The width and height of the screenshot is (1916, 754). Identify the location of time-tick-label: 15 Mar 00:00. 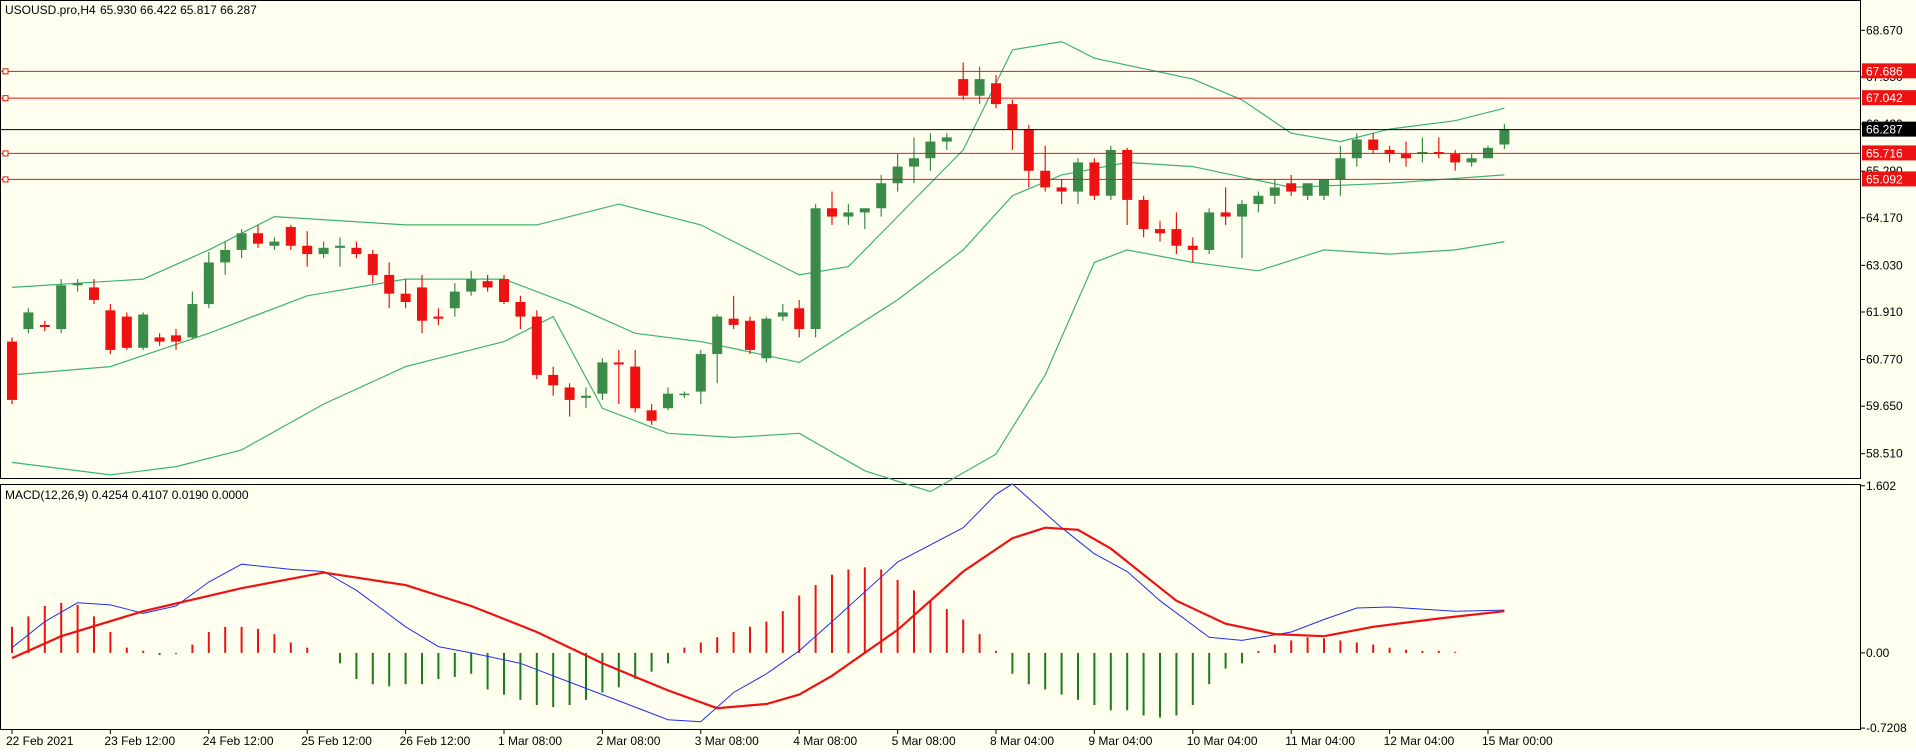
(1517, 741).